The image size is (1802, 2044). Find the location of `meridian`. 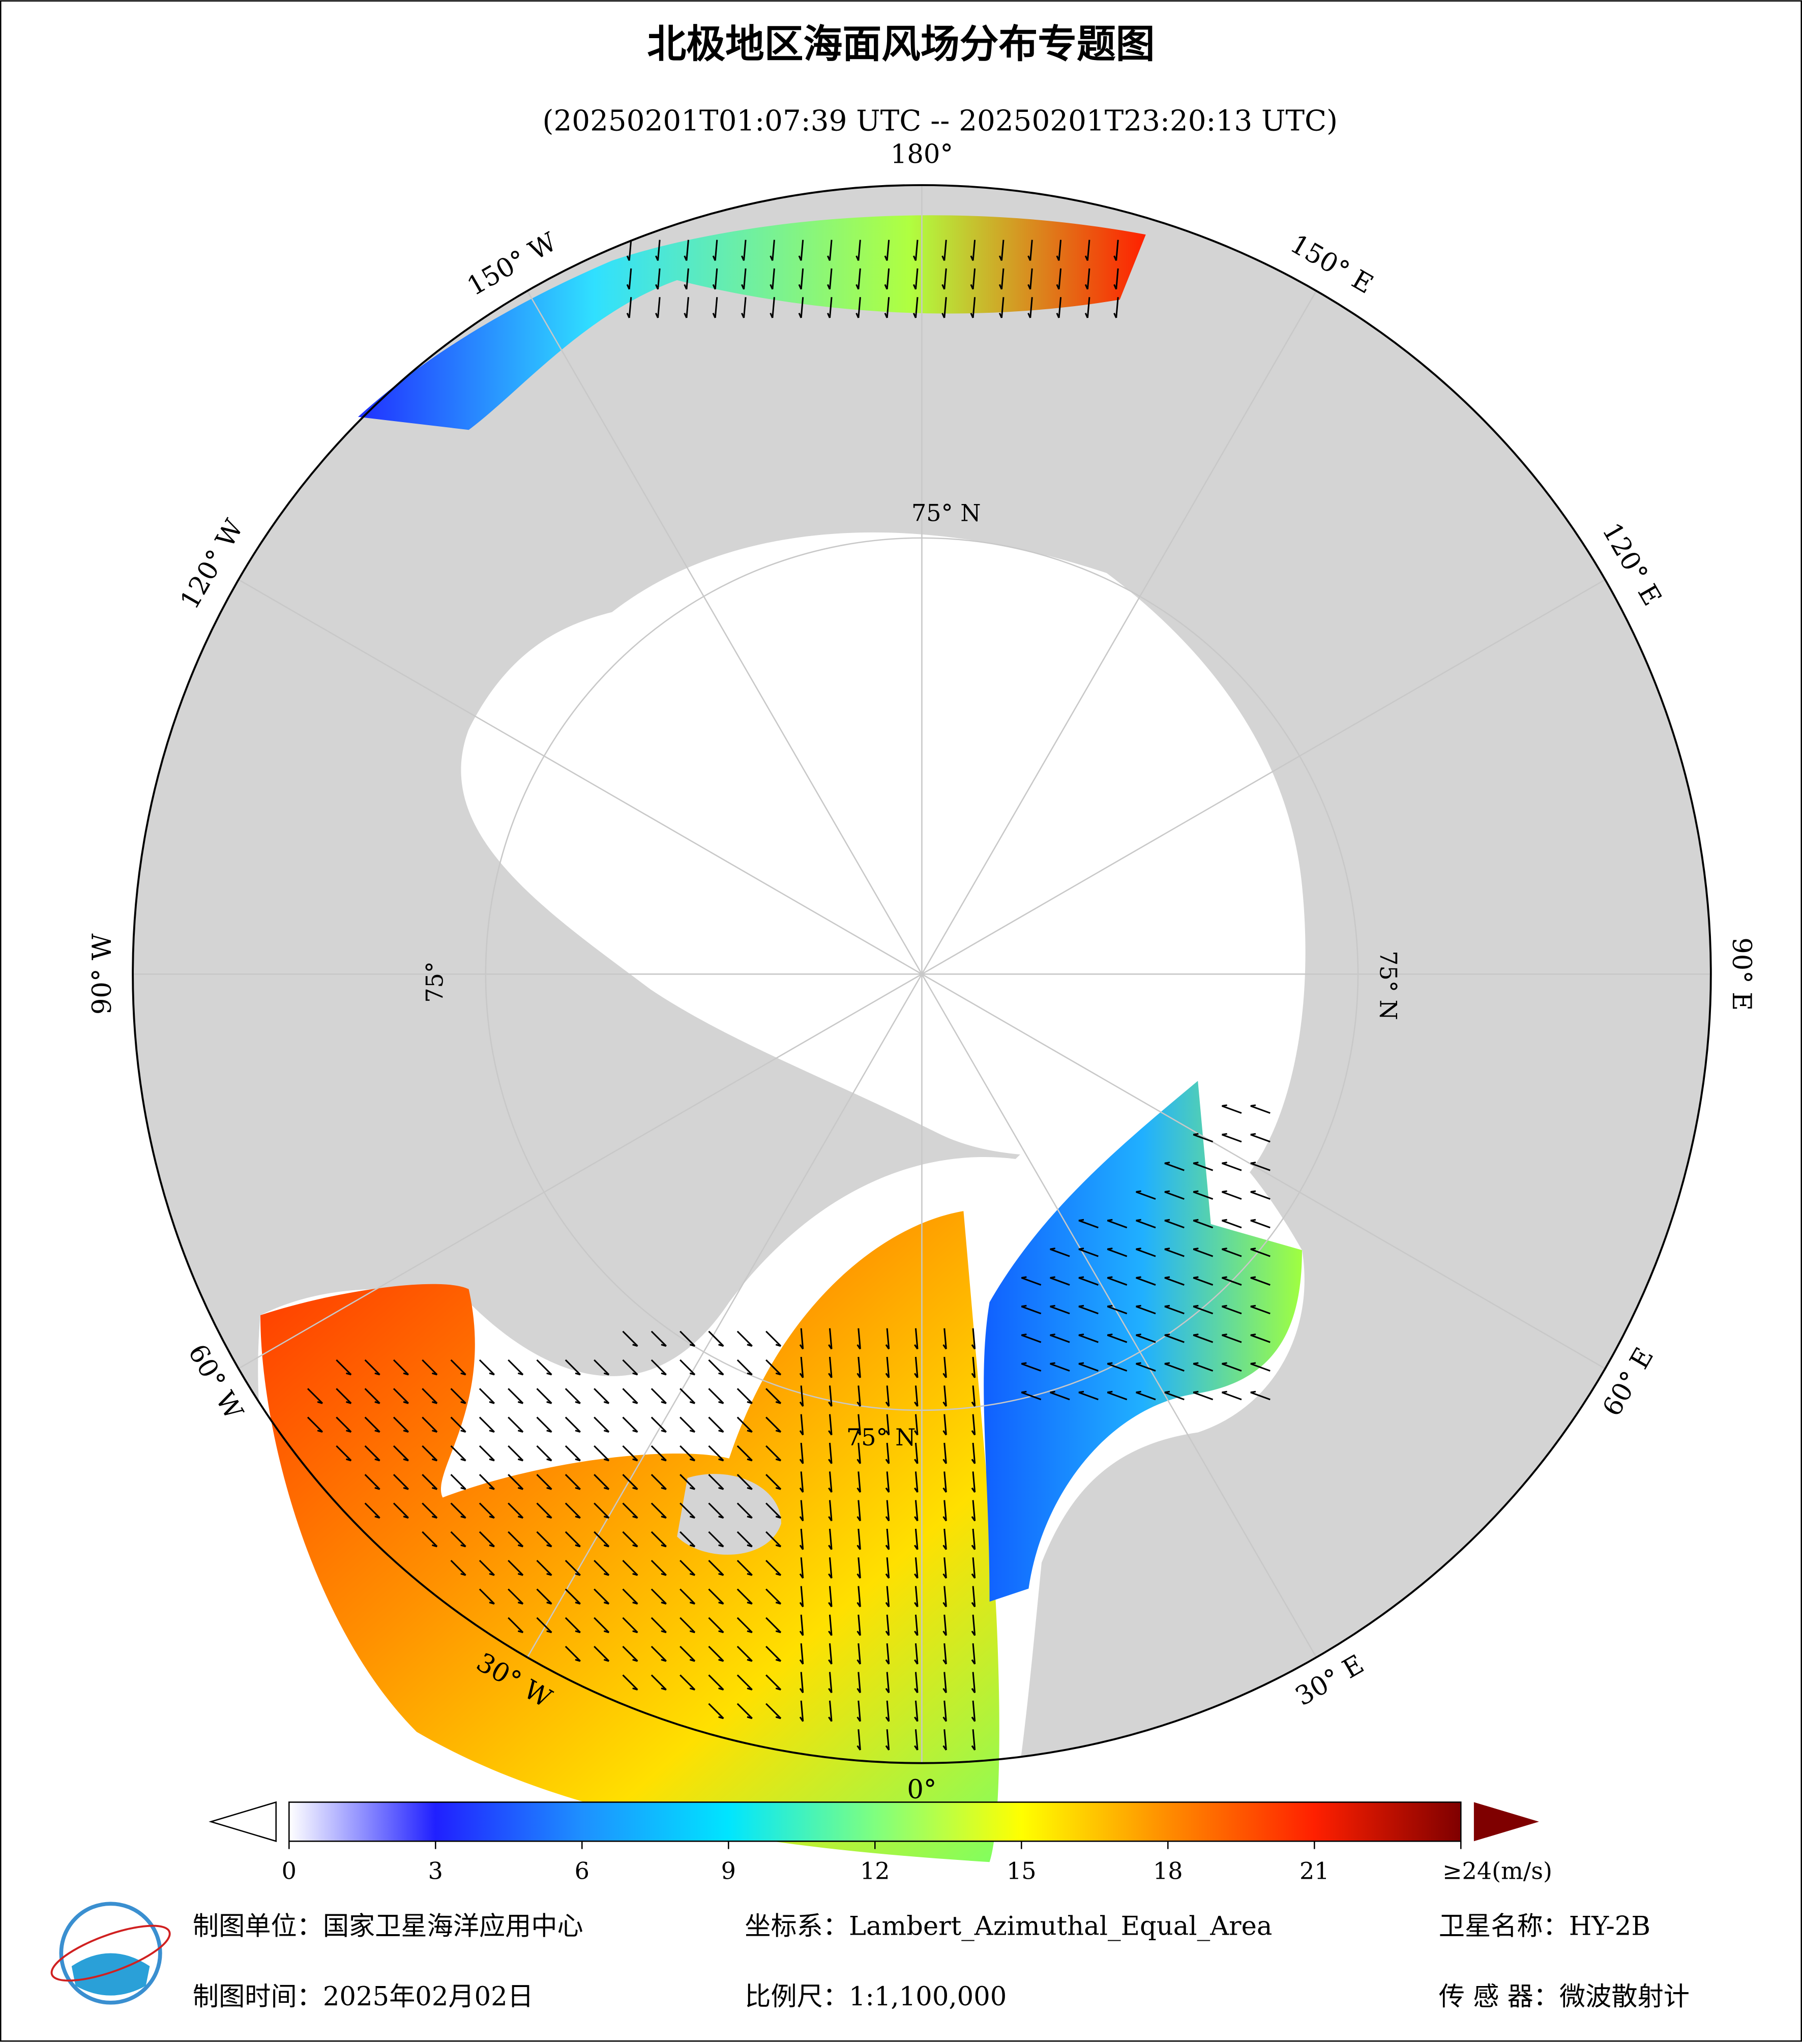

meridian is located at coordinates (1119, 632).